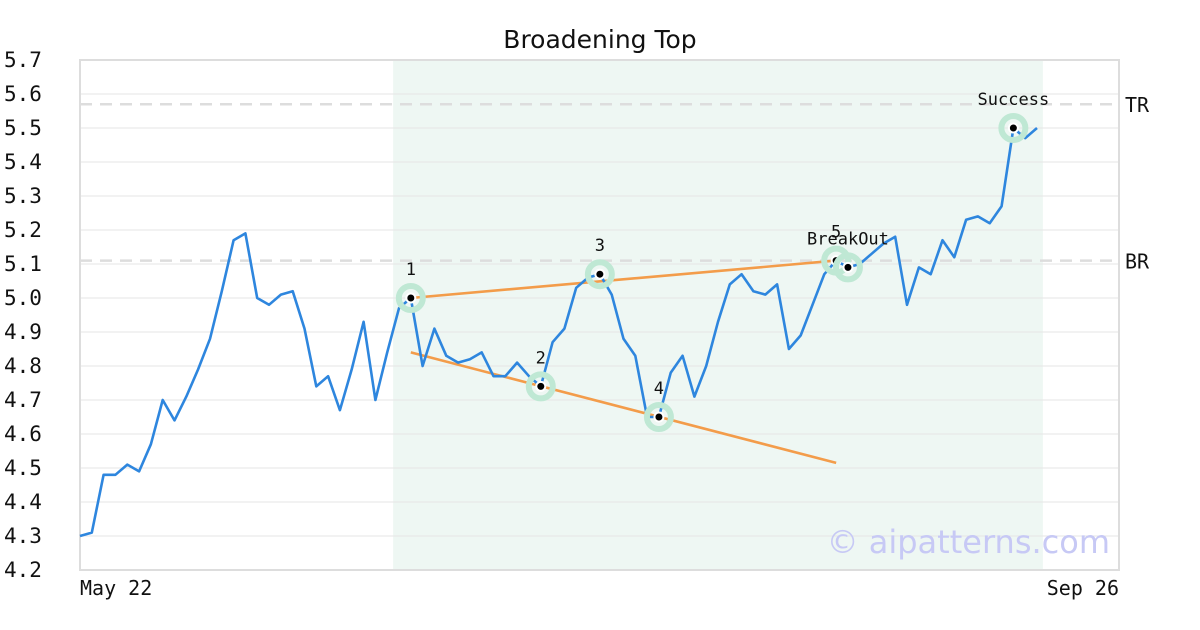  I want to click on point-dot-success, so click(1013, 128).